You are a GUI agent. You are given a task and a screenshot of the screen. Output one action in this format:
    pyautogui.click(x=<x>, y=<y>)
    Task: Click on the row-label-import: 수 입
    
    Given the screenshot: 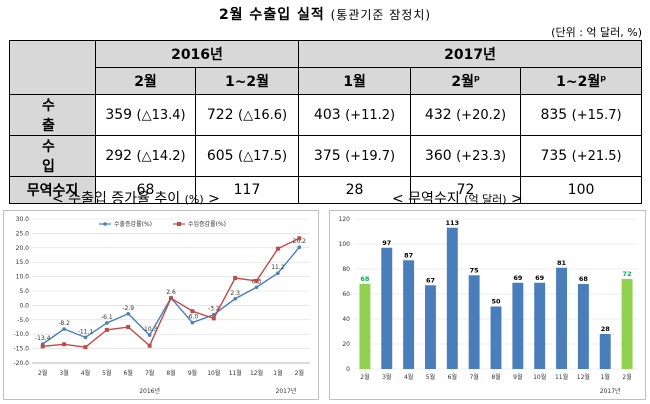 What is the action you would take?
    pyautogui.click(x=52, y=156)
    